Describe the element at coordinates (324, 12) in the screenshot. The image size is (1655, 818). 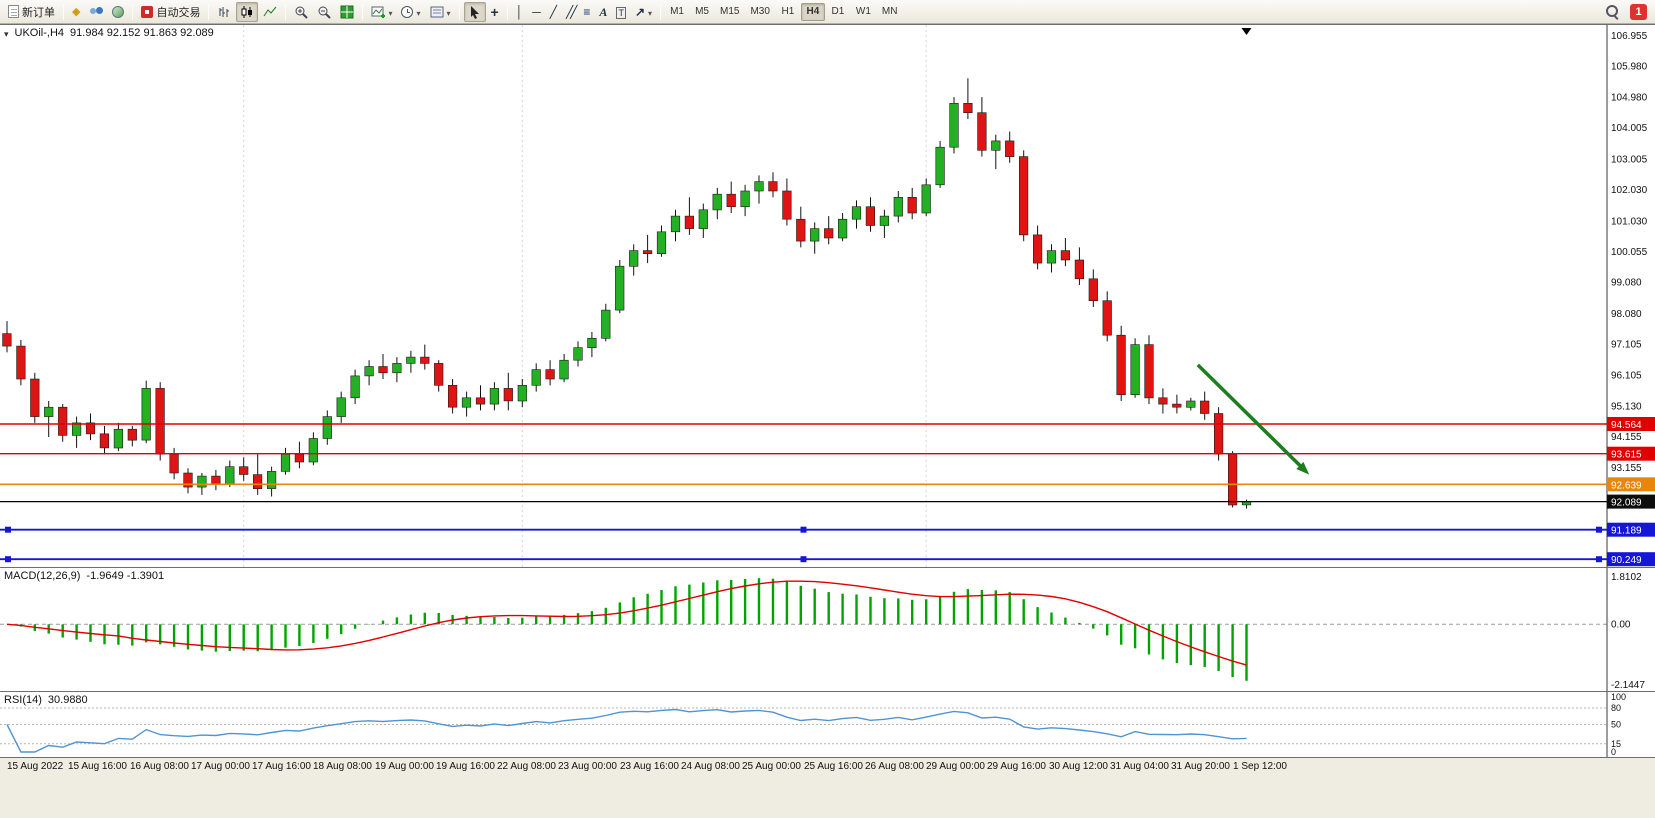
I see `zoom-out-button` at that location.